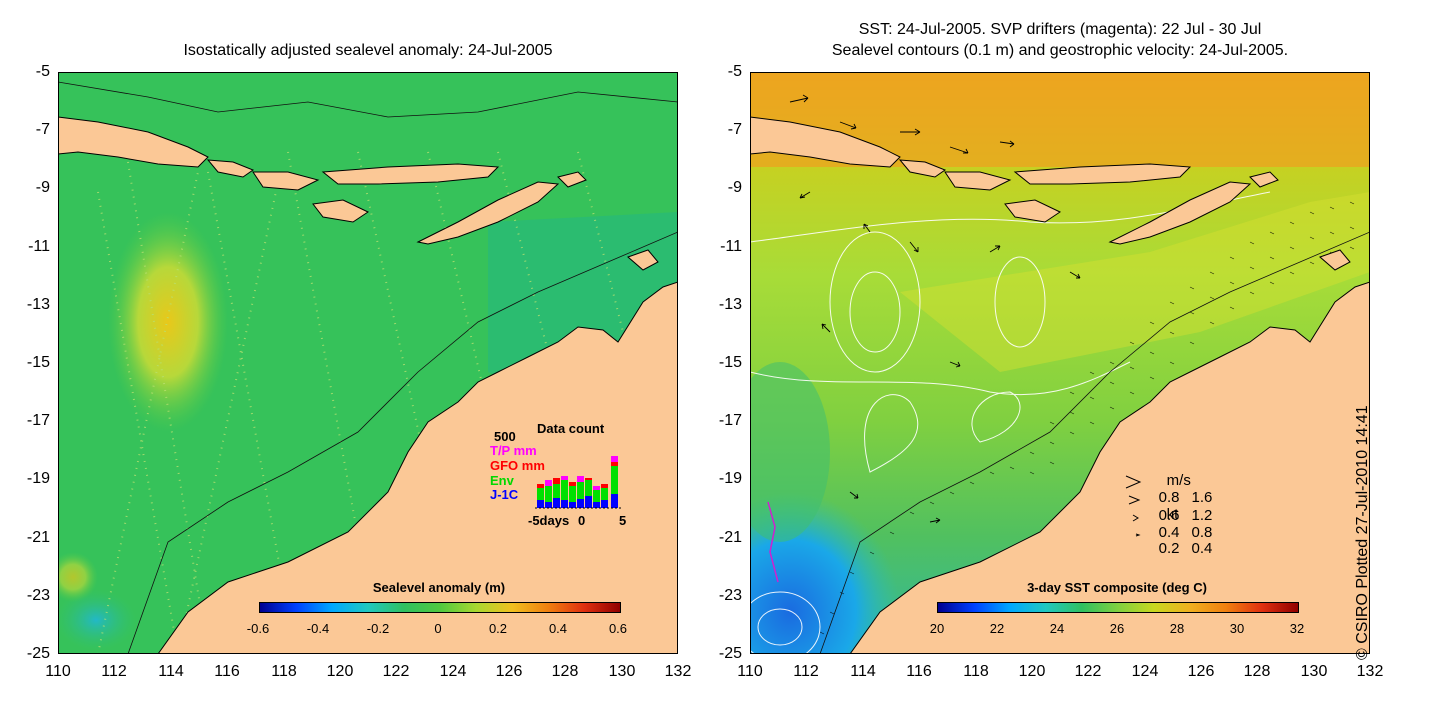 This screenshot has height=720, width=1440. I want to click on colorbar-tick: -0.6, so click(258, 628).